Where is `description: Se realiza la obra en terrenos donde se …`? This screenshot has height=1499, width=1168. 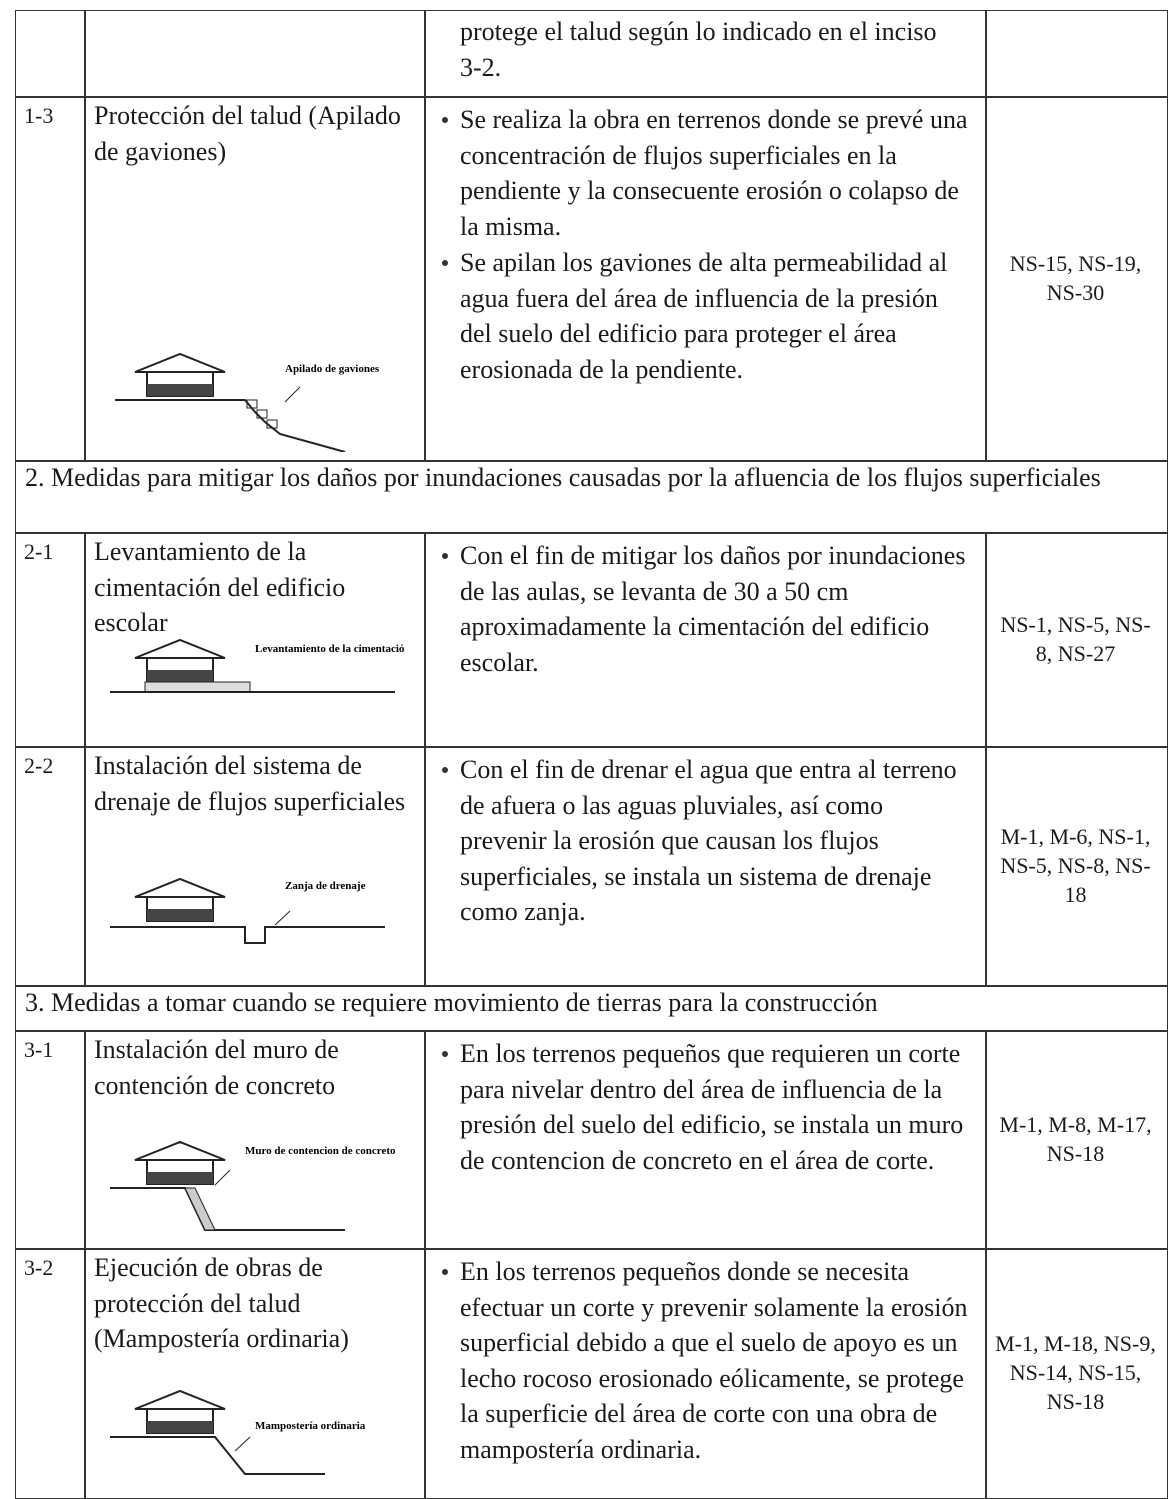 description: Se realiza la obra en terrenos donde se … is located at coordinates (714, 173).